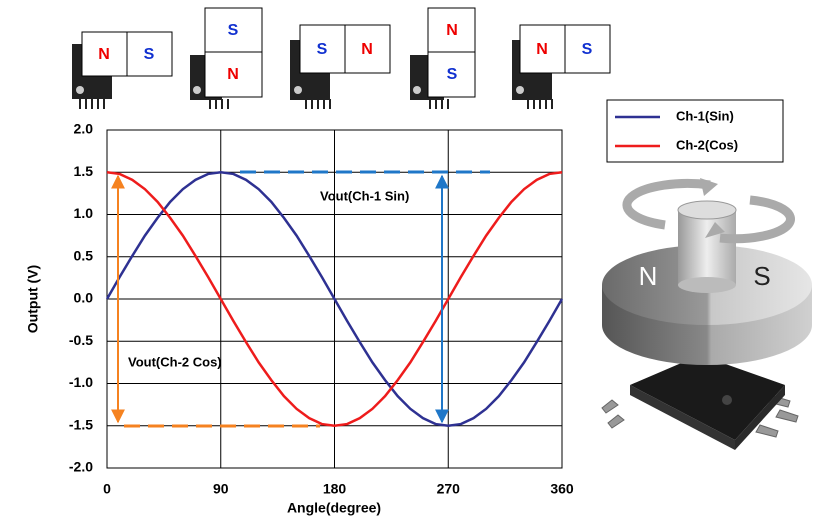 The image size is (818, 521). Describe the element at coordinates (81, 382) in the screenshot. I see `y-tick-label: -1.0` at that location.